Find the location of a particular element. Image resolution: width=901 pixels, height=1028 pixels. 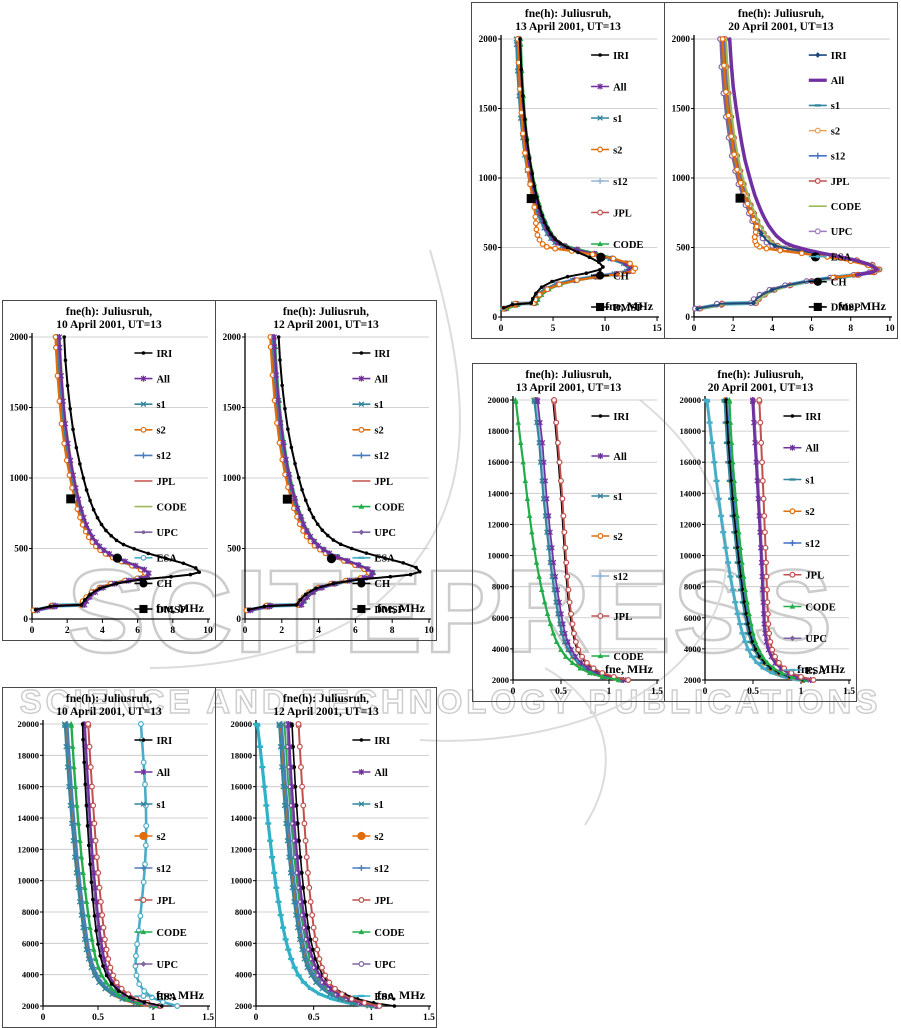

chart-title-line2: 20 April 2001, UT=13 is located at coordinates (781, 27).